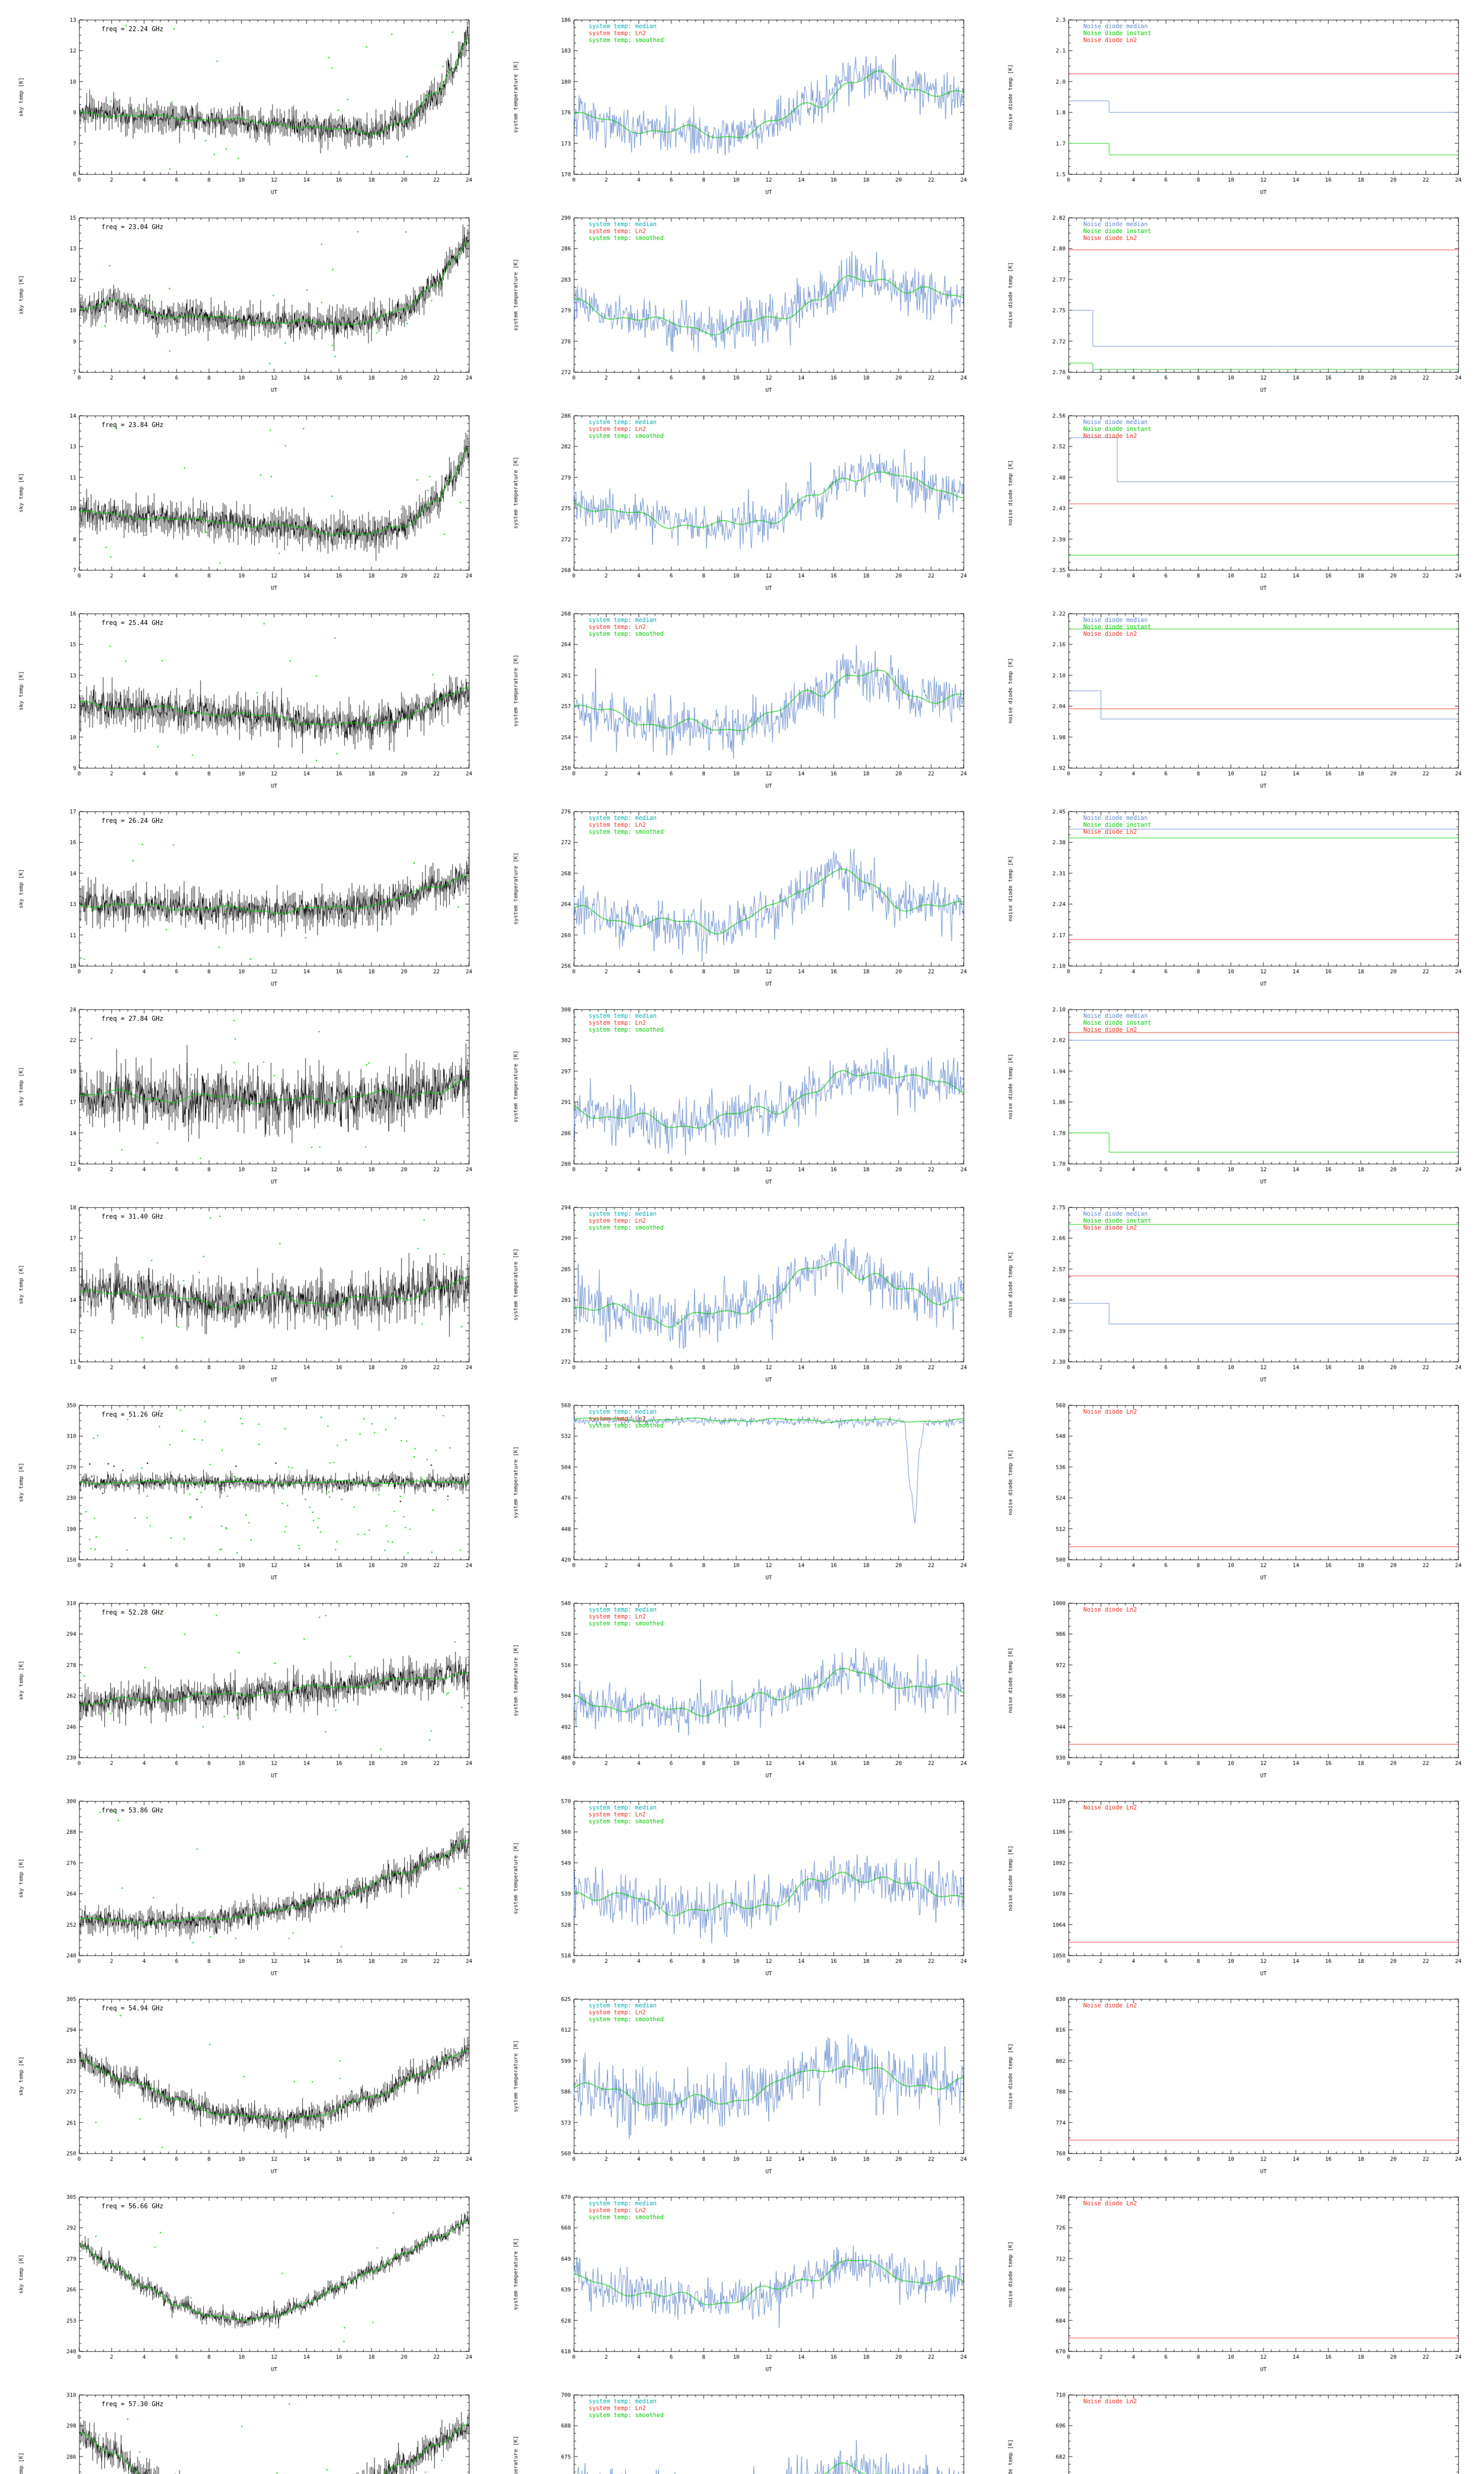  What do you see at coordinates (132, 2207) in the screenshot?
I see `freq-label: freq = 56.66 GHz` at bounding box center [132, 2207].